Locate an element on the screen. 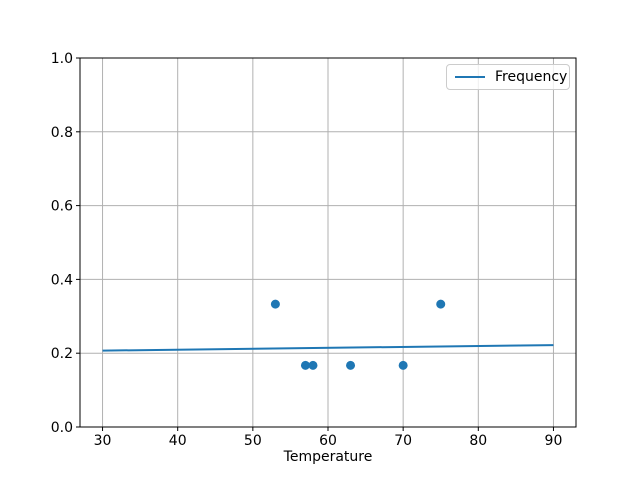  y-tick-label: 0.4 is located at coordinates (62, 280).